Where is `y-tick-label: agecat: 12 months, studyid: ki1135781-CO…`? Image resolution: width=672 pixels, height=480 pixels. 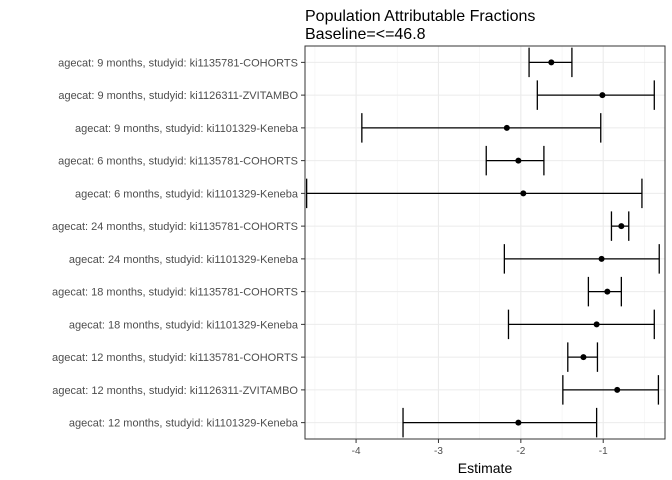
y-tick-label: agecat: 12 months, studyid: ki1135781-CO… is located at coordinates (175, 358).